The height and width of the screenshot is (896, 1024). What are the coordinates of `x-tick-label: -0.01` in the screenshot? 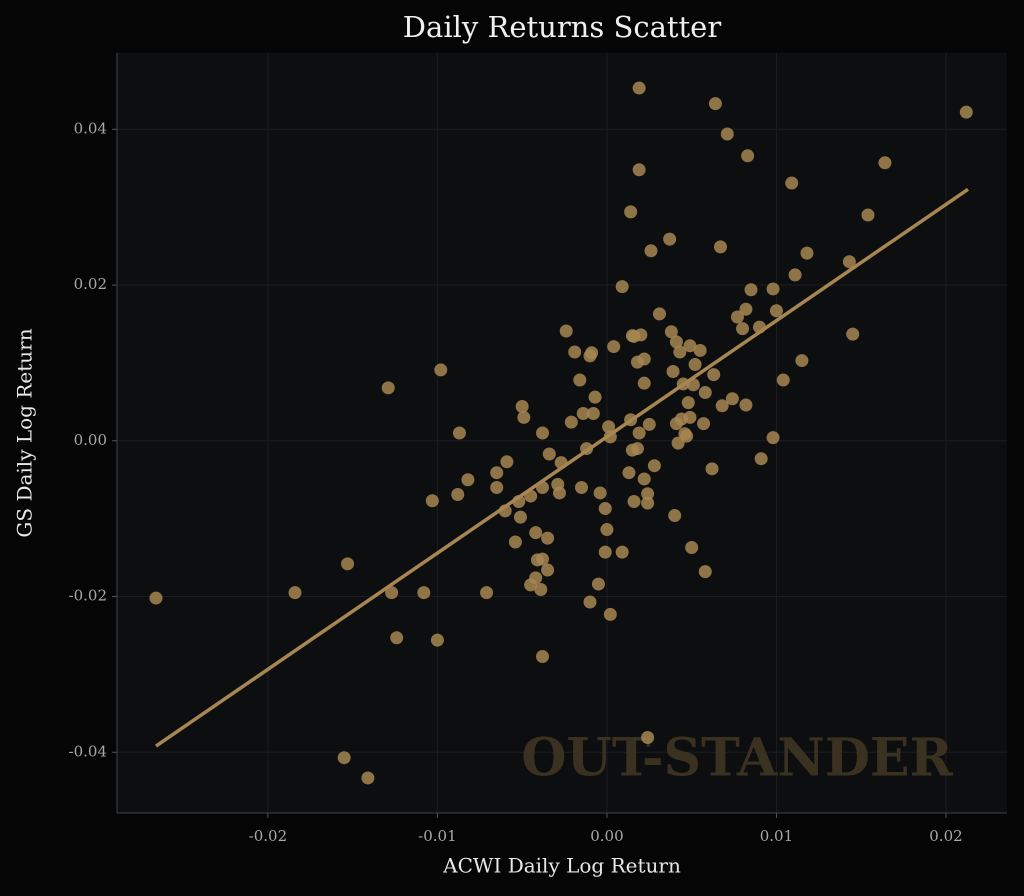 It's located at (437, 836).